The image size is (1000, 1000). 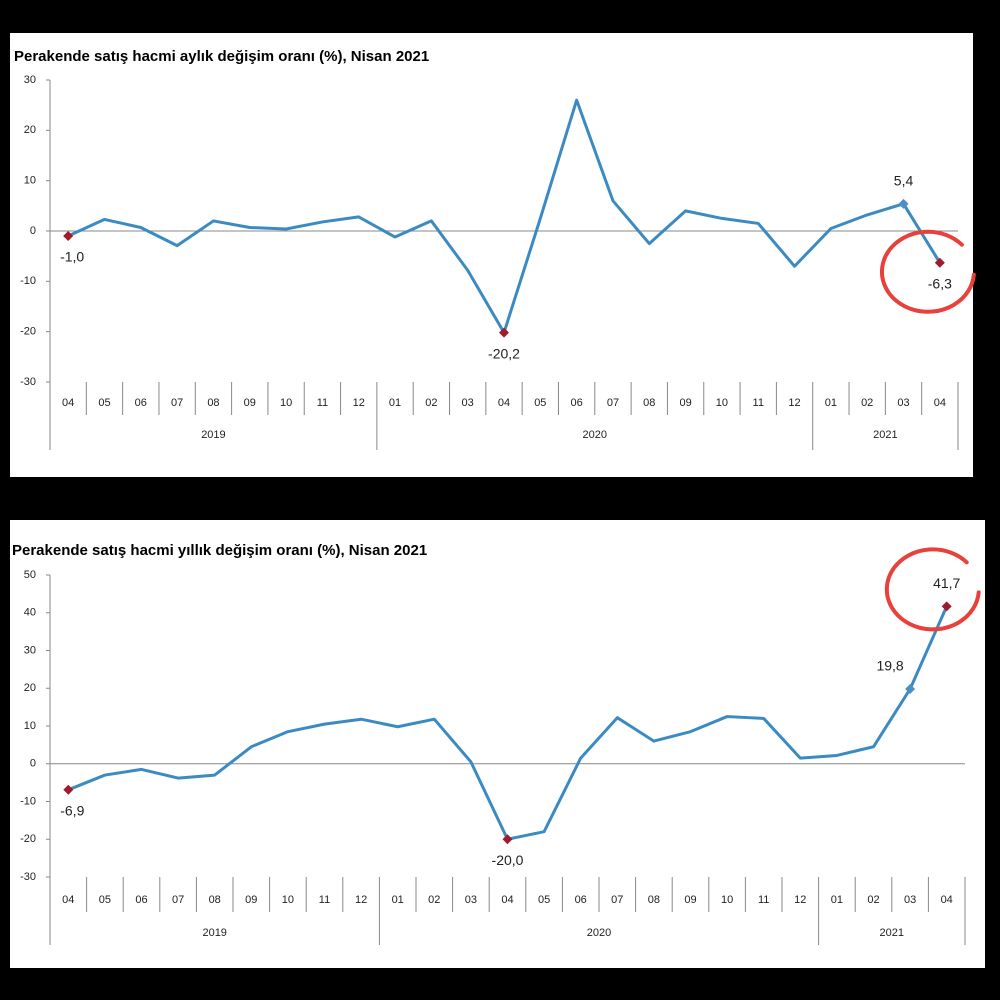 I want to click on value-label: -6,3, so click(x=940, y=283).